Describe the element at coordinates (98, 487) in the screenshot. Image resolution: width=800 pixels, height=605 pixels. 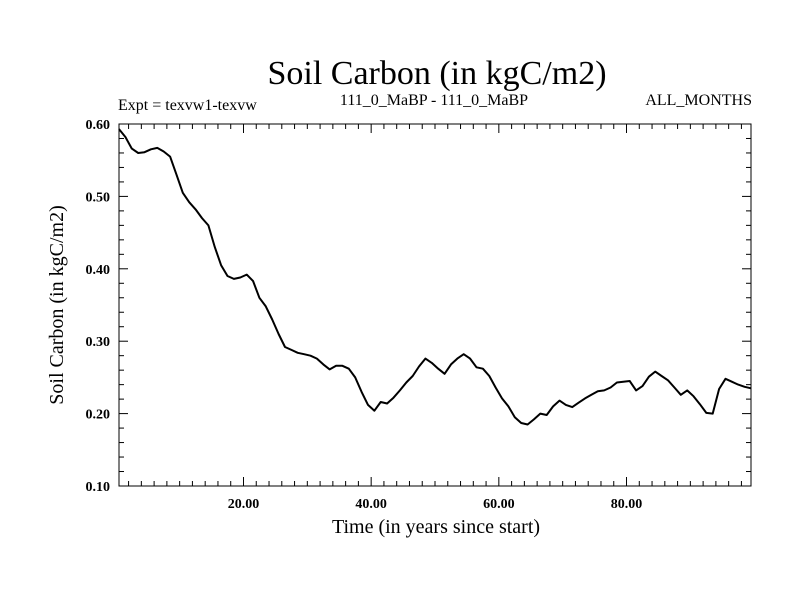
I see `y-tick-label: 0.10` at that location.